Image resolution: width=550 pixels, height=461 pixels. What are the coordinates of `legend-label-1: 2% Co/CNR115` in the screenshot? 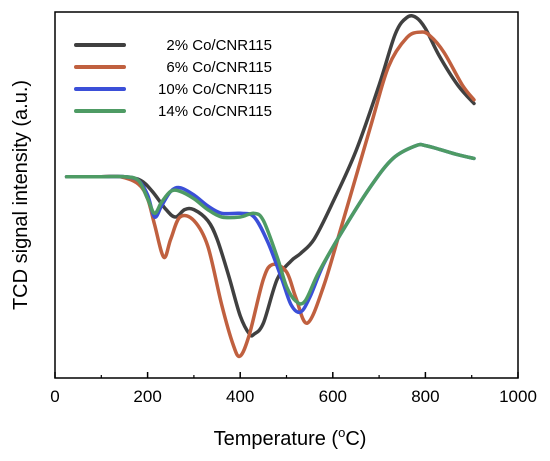 It's located at (219, 45).